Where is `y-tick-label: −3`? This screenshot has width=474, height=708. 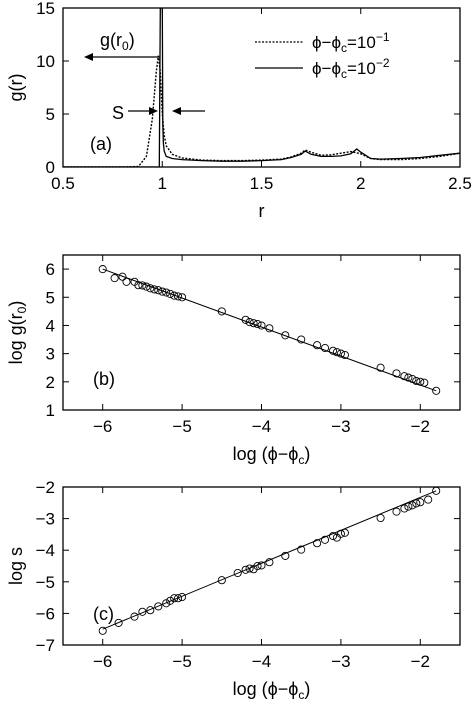 y-tick-label: −3 is located at coordinates (45, 519).